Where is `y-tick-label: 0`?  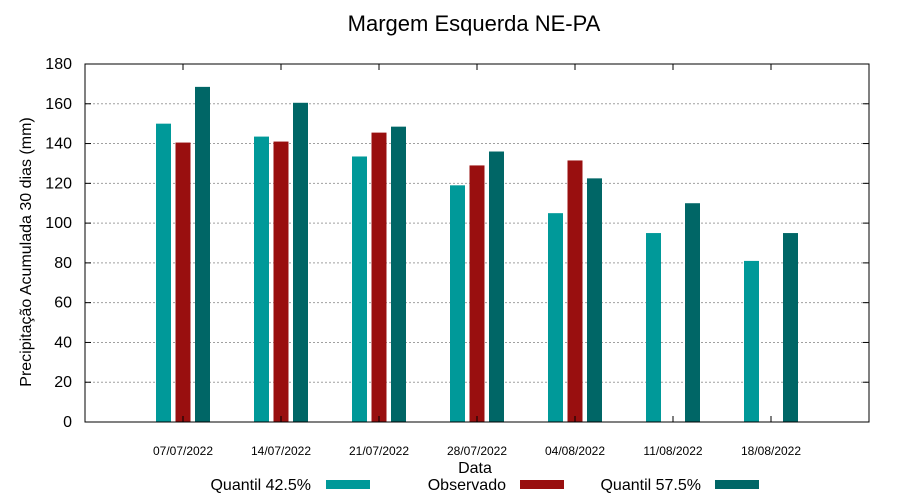 y-tick-label: 0 is located at coordinates (67, 422).